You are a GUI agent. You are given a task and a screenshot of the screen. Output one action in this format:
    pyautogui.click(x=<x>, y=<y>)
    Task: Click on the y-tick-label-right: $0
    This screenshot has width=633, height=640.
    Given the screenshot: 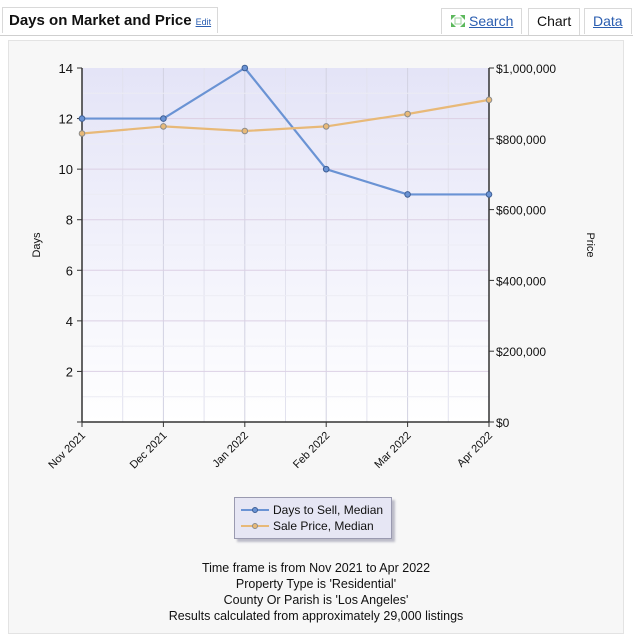 What is the action you would take?
    pyautogui.click(x=503, y=423)
    